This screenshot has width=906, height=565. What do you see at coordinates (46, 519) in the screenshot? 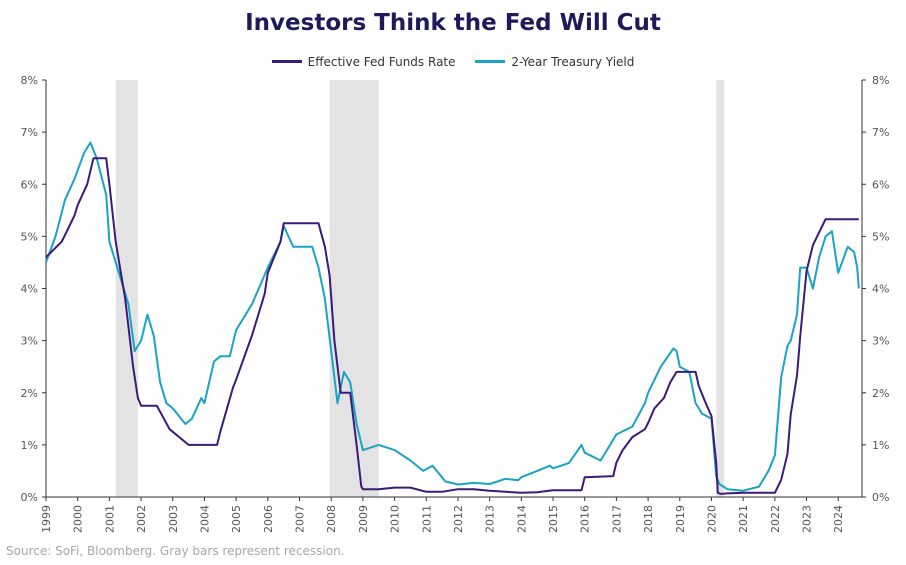
I see `x-tick-label: 1999` at bounding box center [46, 519].